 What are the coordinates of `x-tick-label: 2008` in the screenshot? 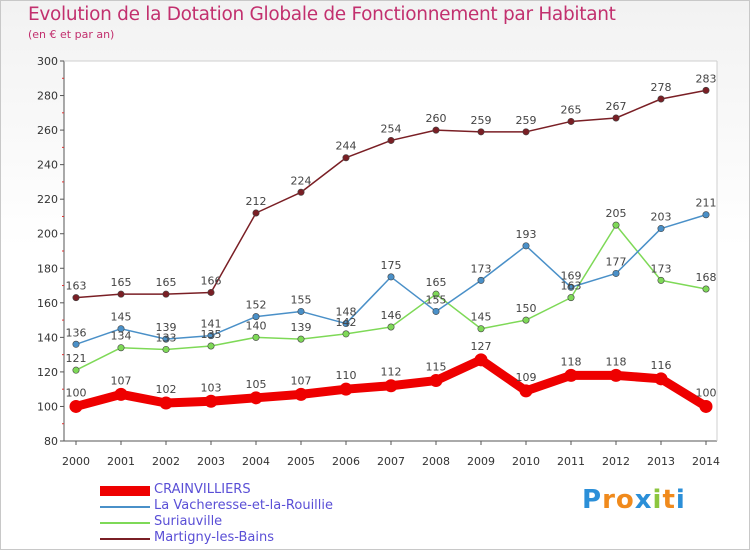 It's located at (436, 461).